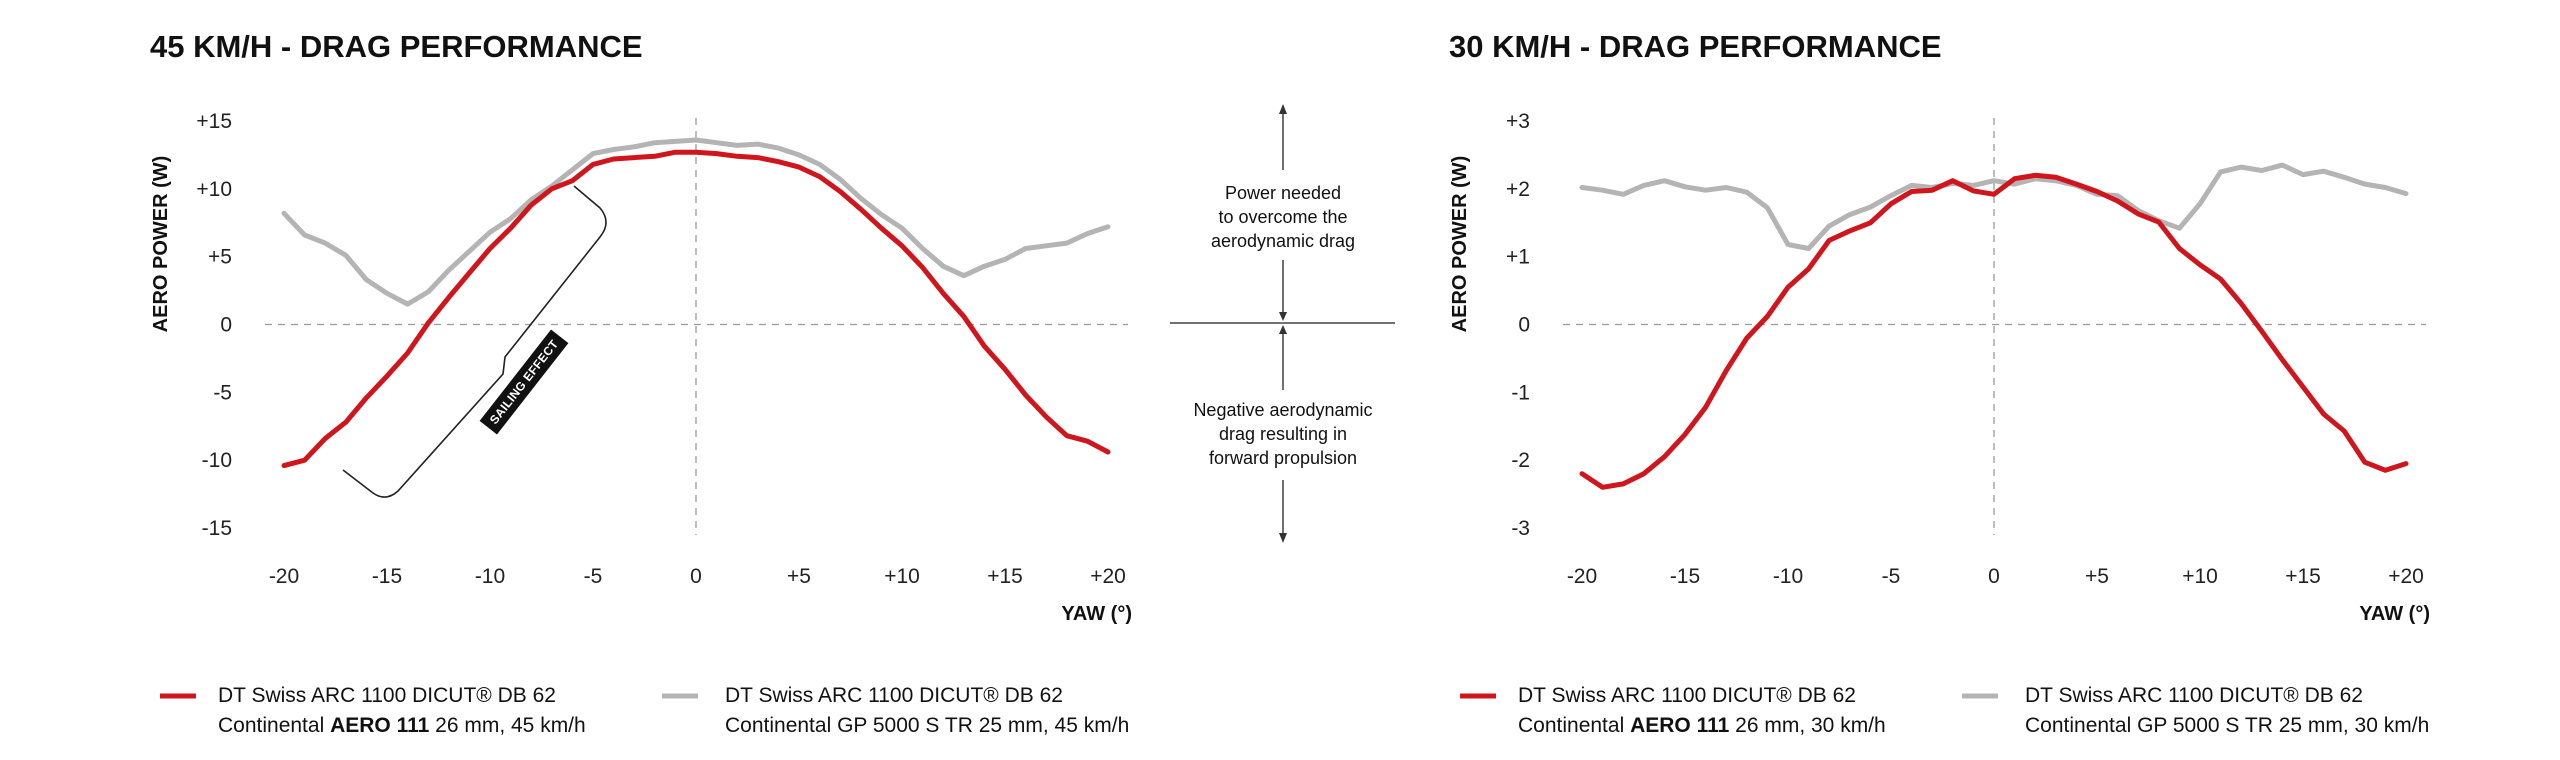 This screenshot has height=760, width=2560. What do you see at coordinates (1695, 46) in the screenshot?
I see `chart-title: 30 KM/H - DRAG PERFORMANCE` at bounding box center [1695, 46].